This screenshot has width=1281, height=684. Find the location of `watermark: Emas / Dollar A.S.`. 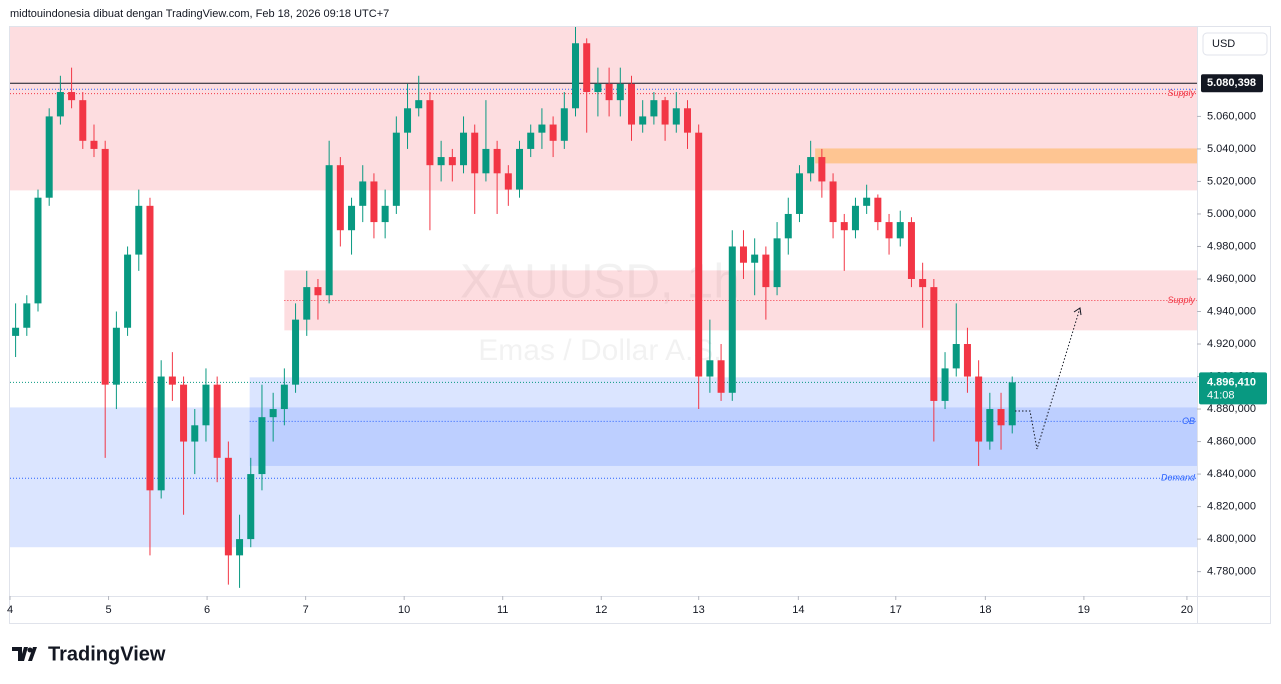

watermark: Emas / Dollar A.S. is located at coordinates (599, 350).